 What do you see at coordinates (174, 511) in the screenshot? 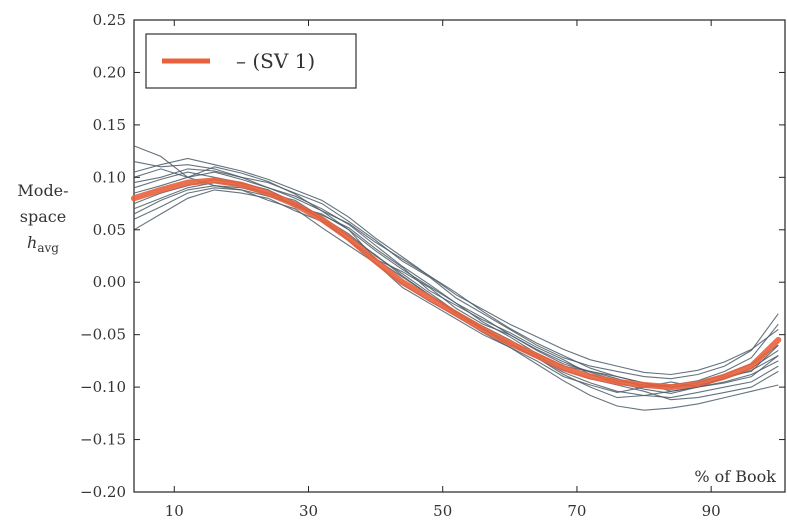
I see `x-tick-label: 10` at bounding box center [174, 511].